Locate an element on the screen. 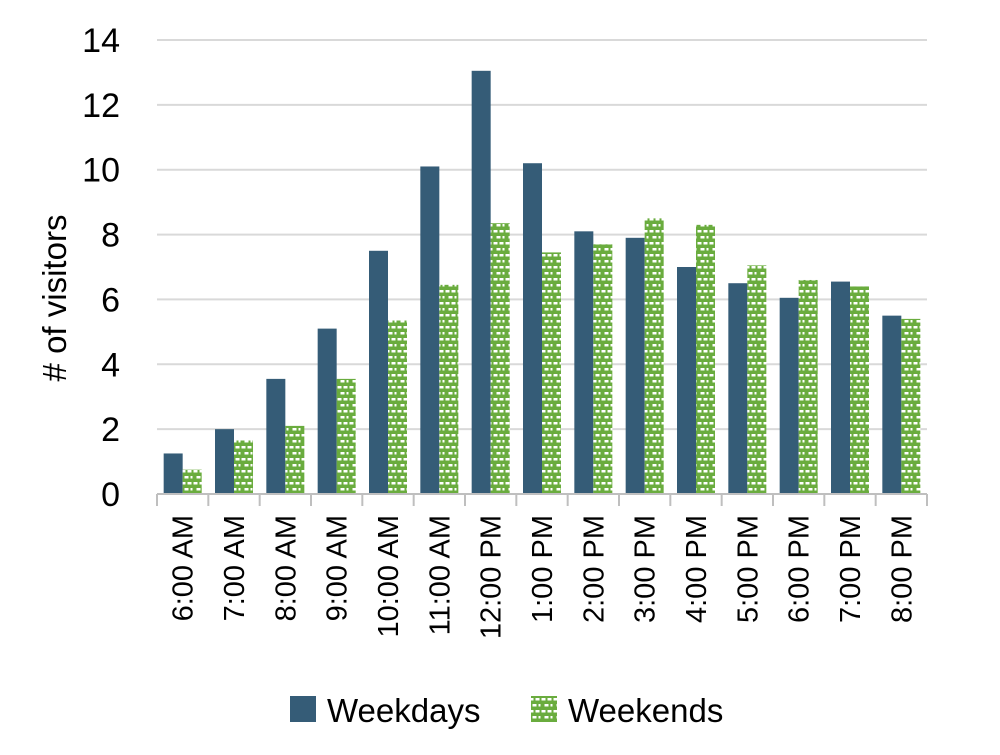 The height and width of the screenshot is (755, 1000). y-tick-label: 6 is located at coordinates (110, 300).